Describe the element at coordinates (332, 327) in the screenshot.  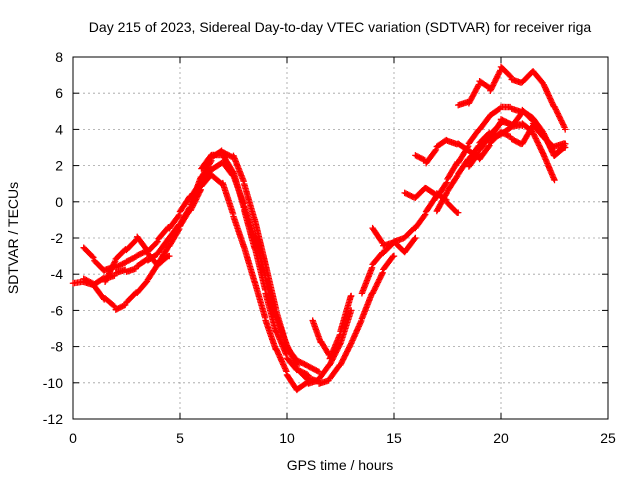
I see `series-track-f` at that location.